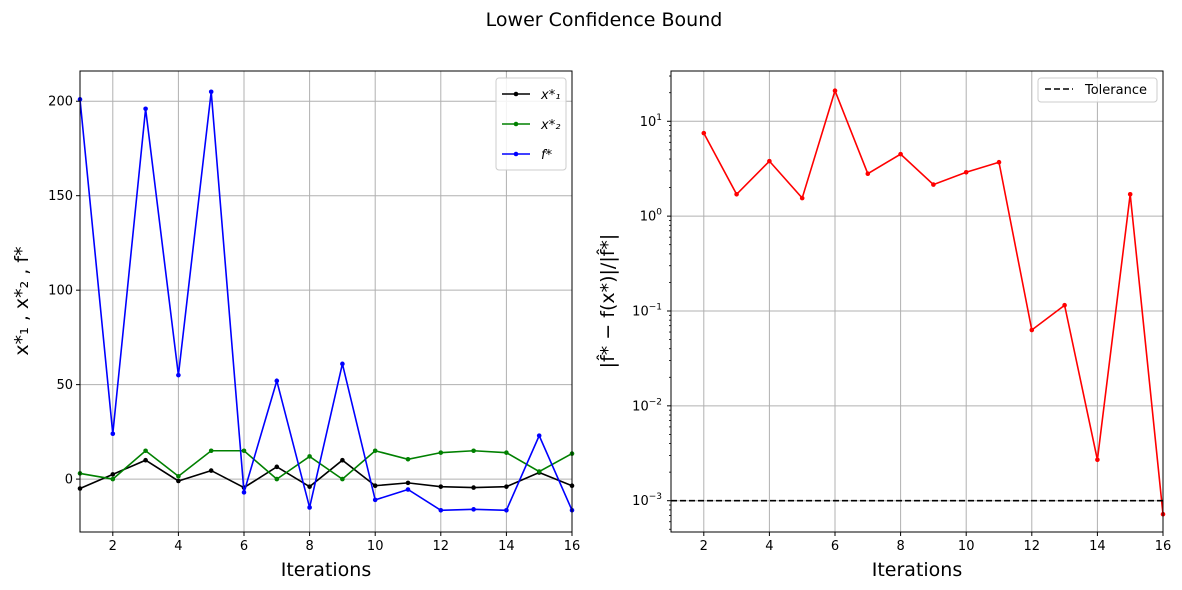 This screenshot has height=590, width=1182. I want to click on right-xtick-label: 2, so click(704, 546).